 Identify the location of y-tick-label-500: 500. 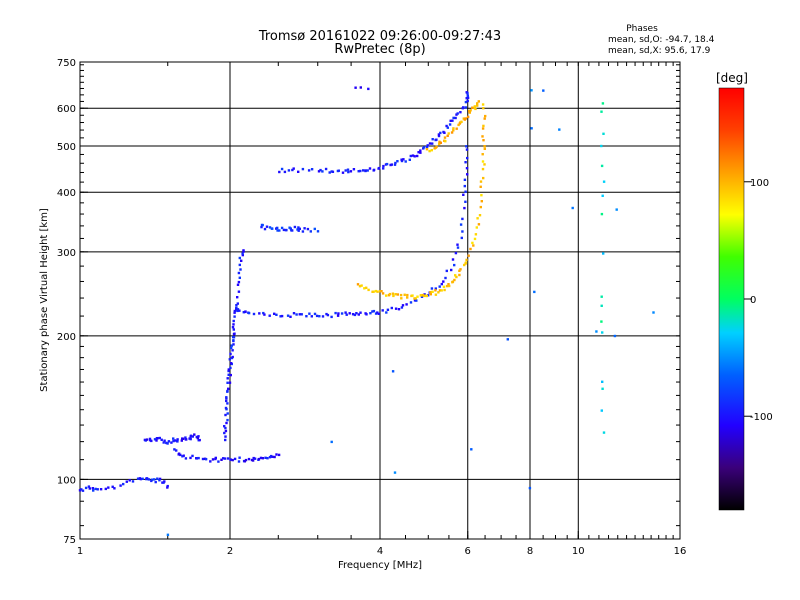
(66, 147).